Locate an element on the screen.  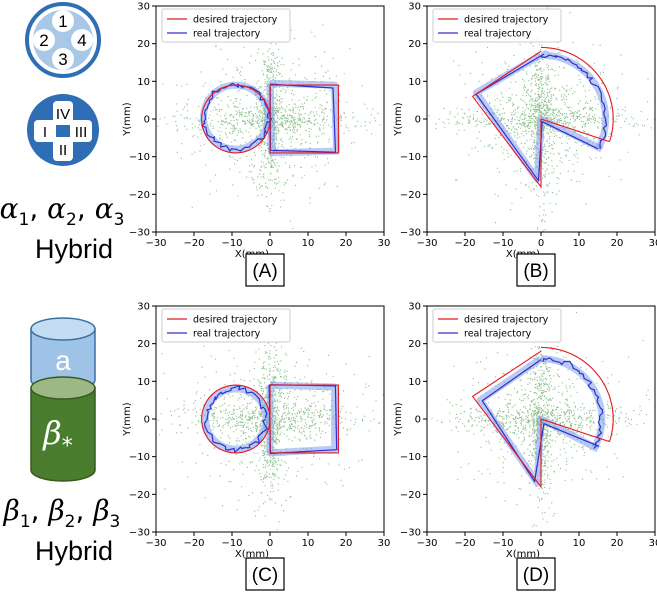
large-circle-label-I: I is located at coordinates (45, 132).